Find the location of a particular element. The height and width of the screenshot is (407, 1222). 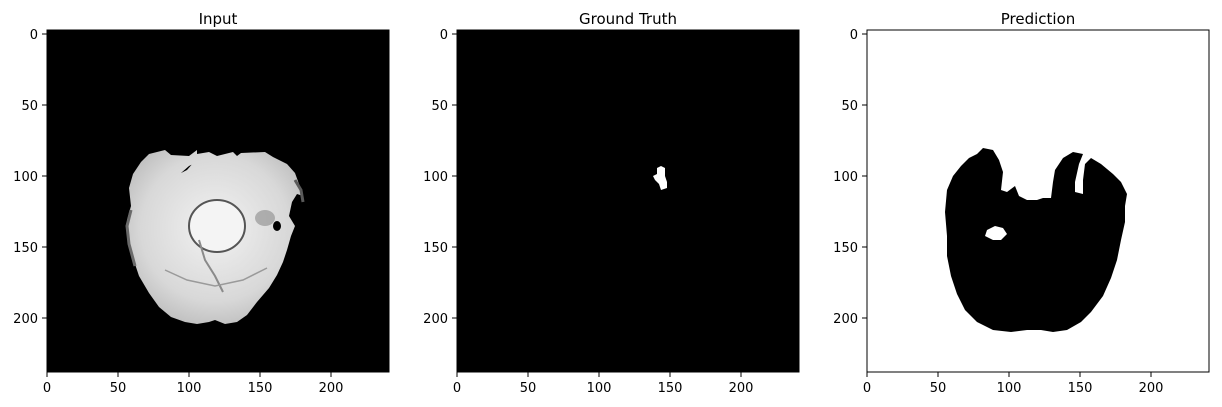

panel-title: Prediction is located at coordinates (1038, 19).